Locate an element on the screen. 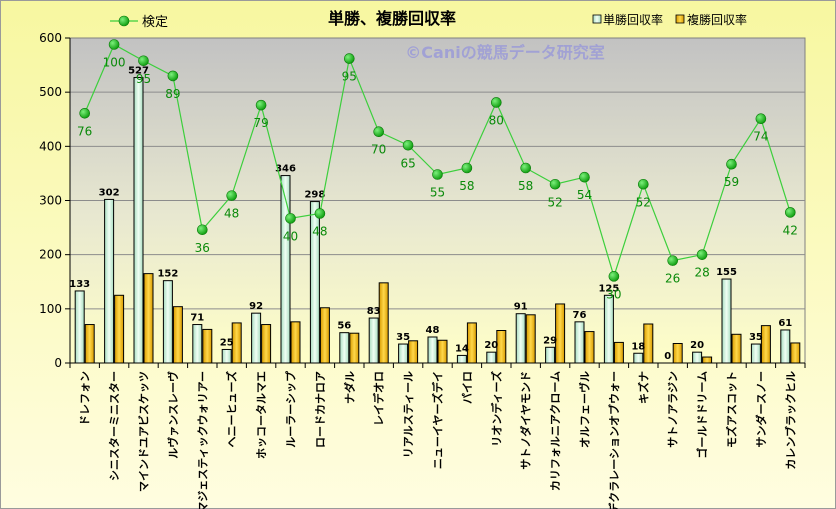 The image size is (836, 509). kentei-value-label: 30 is located at coordinates (613, 294).